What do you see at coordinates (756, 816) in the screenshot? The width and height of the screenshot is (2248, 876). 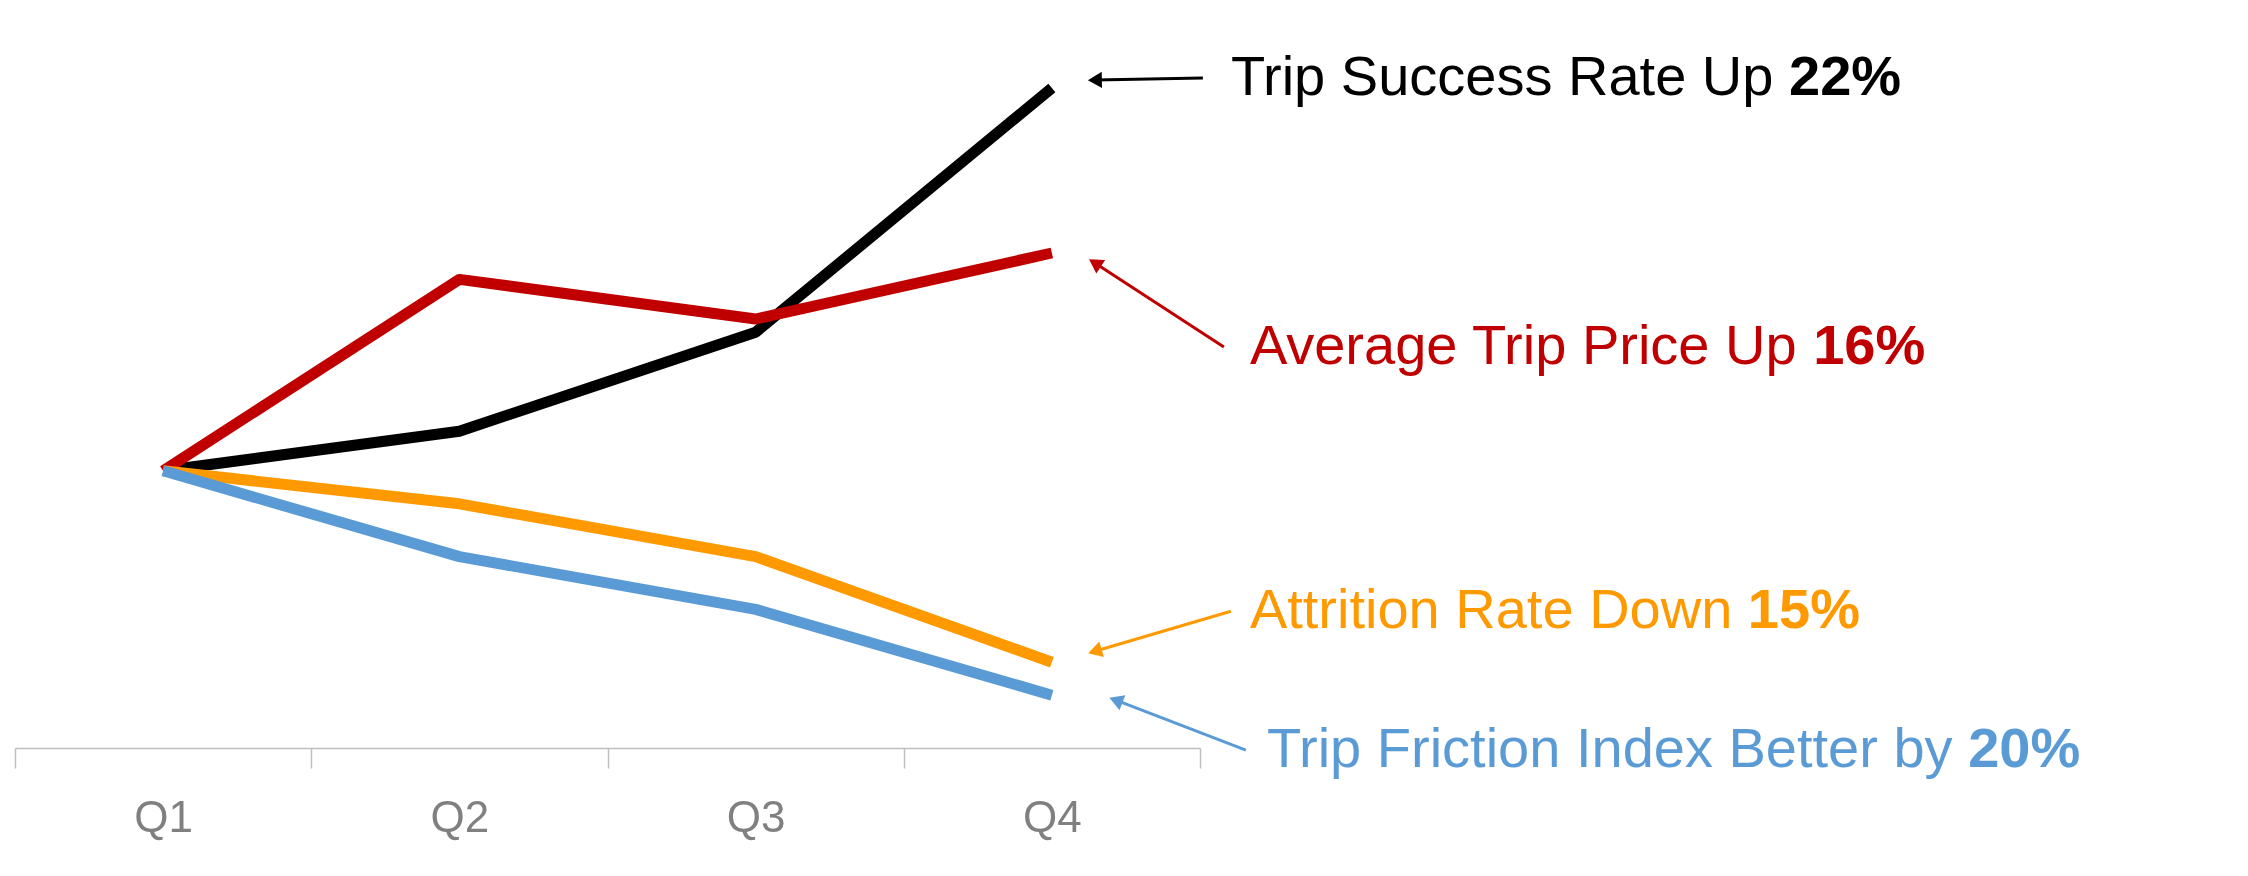 I see `x-tick-label: Q3` at bounding box center [756, 816].